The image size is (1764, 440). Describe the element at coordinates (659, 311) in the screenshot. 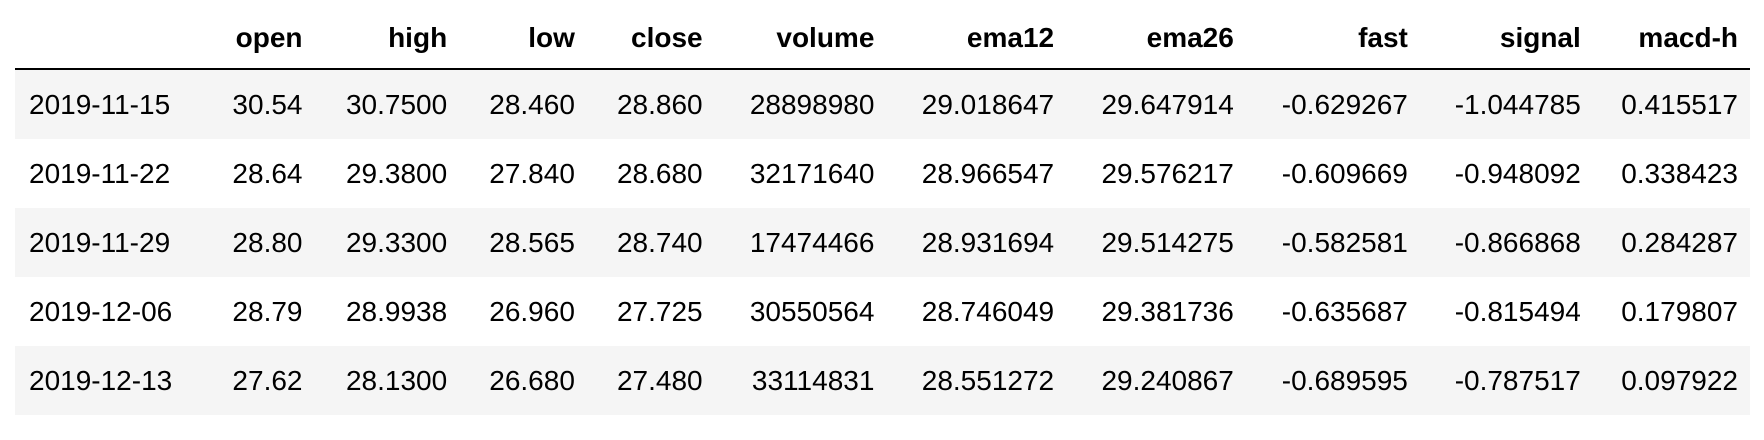

I see `cell-close: 27.725` at that location.